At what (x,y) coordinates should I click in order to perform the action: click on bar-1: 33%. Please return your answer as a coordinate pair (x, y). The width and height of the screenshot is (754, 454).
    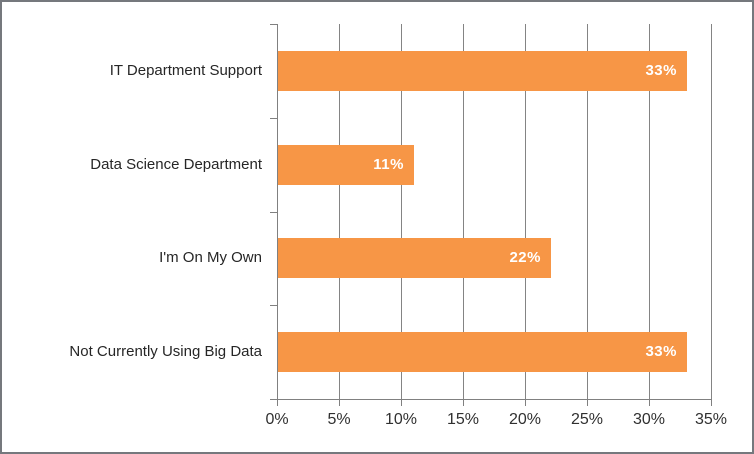
    Looking at the image, I should click on (482, 71).